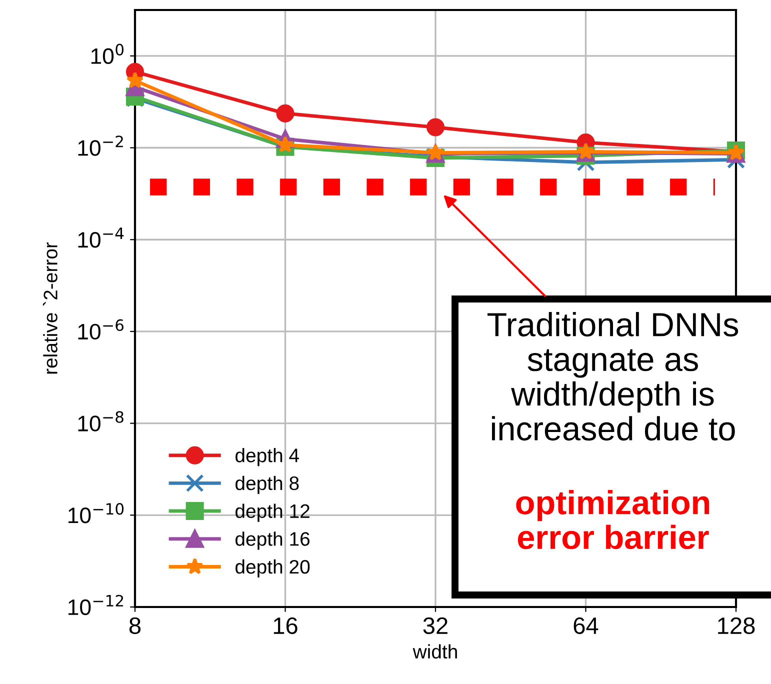  I want to click on y-tick-label: 10$^{−4}$, so click(101, 238).